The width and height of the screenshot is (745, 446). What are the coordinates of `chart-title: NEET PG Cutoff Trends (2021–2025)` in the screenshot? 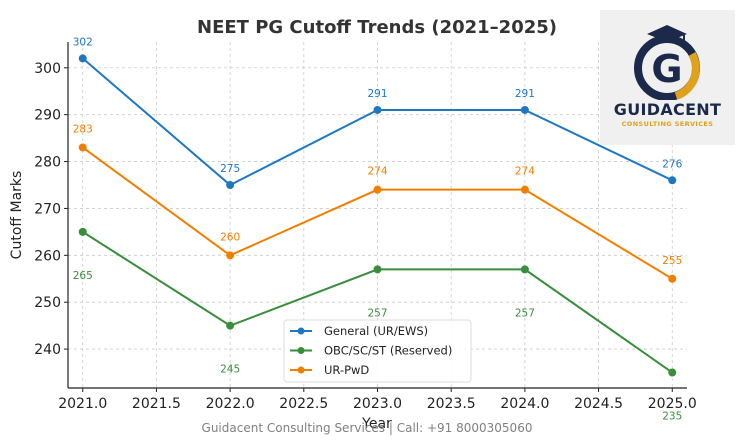 It's located at (377, 27).